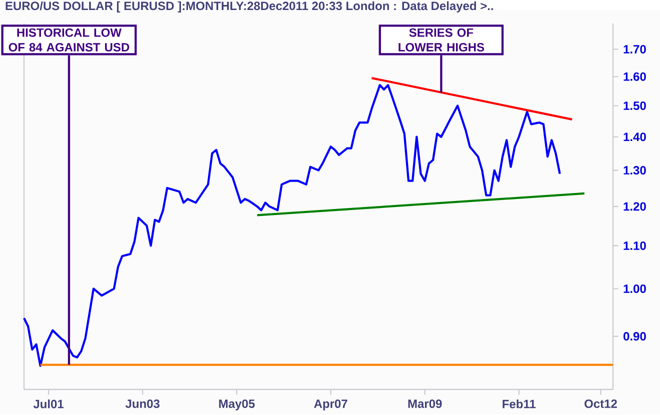  Describe the element at coordinates (441, 40) in the screenshot. I see `annotation: SERIES OF LOWER HIGHS` at that location.